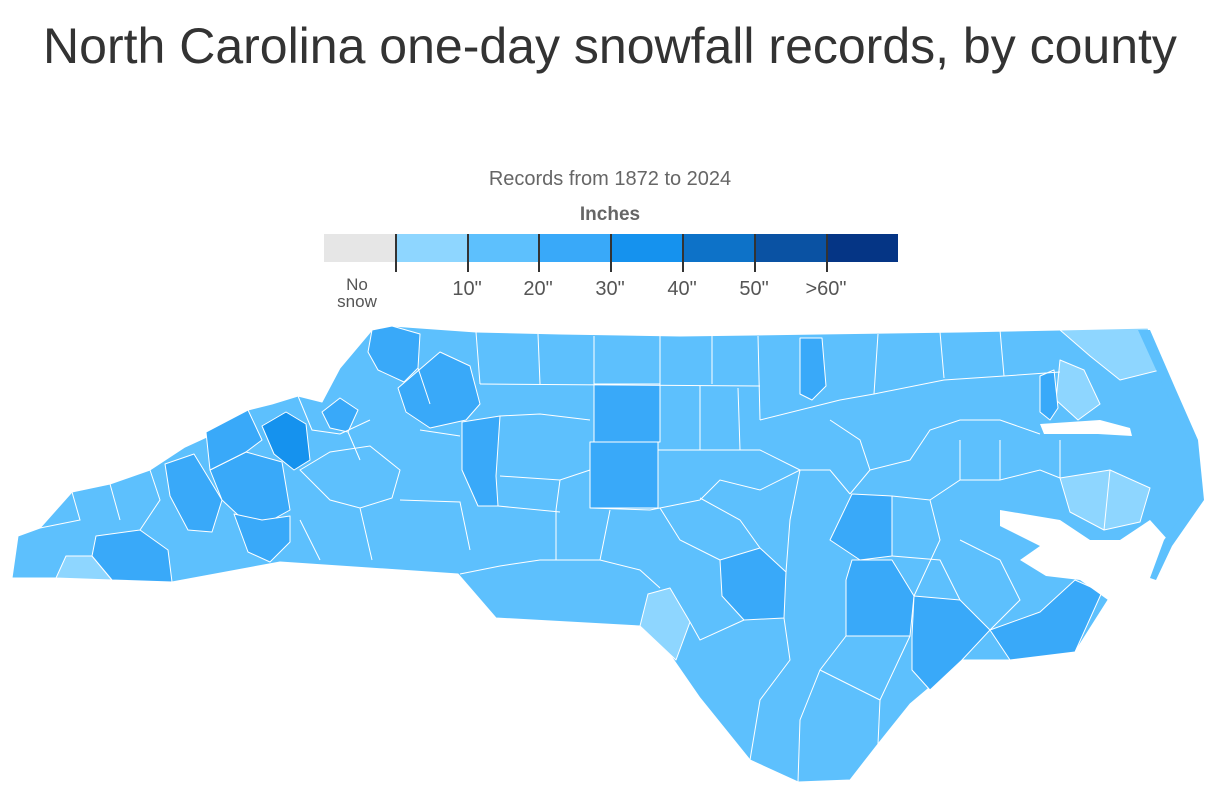  I want to click on county-person, so click(813, 369).